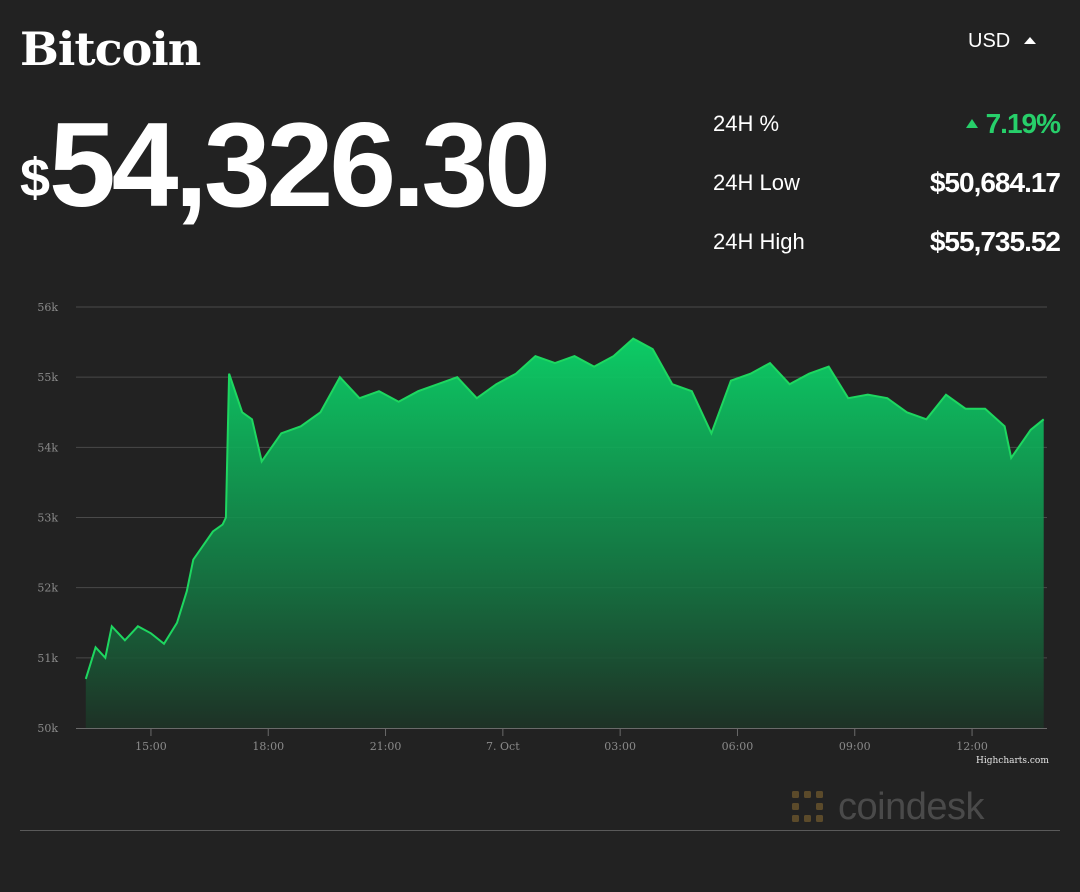 Image resolution: width=1080 pixels, height=892 pixels. Describe the element at coordinates (47, 588) in the screenshot. I see `y-tick-label: 52k` at that location.